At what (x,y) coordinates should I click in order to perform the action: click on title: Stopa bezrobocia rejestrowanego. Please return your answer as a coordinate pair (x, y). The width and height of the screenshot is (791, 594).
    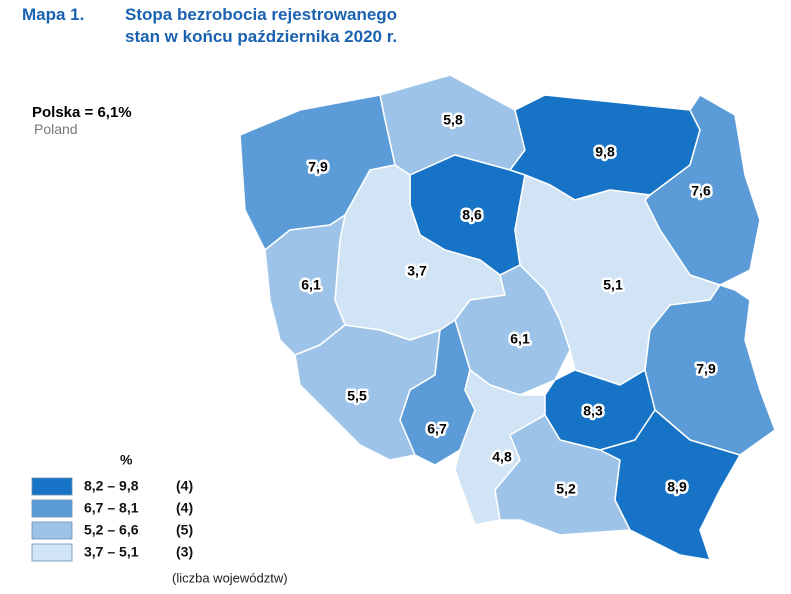
    Looking at the image, I should click on (261, 14).